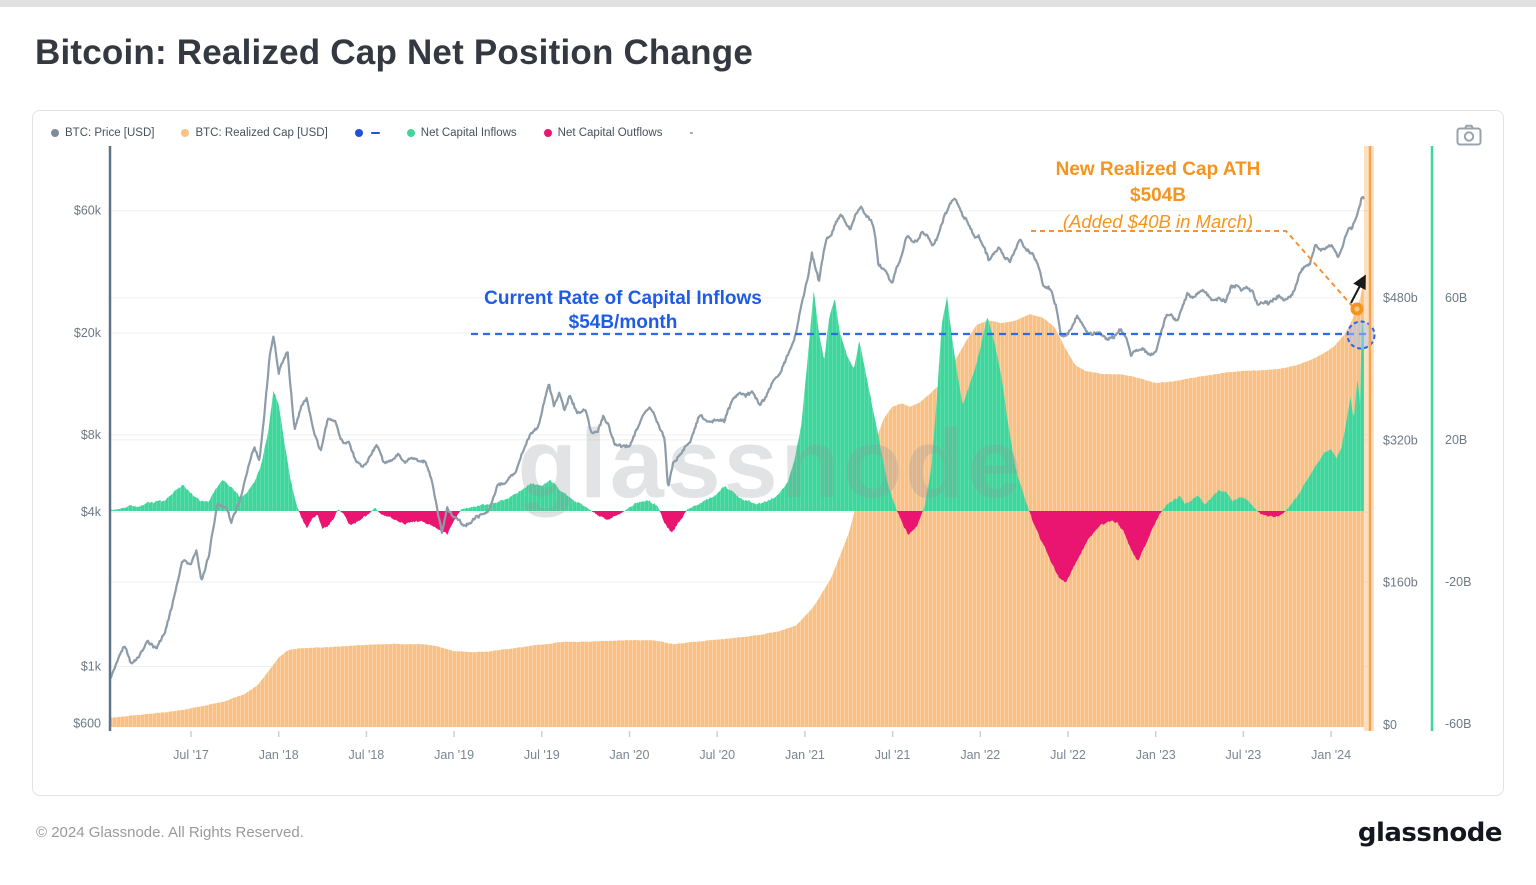 The image size is (1536, 885). What do you see at coordinates (542, 755) in the screenshot?
I see `x-axis-tick-label: Jul '19` at bounding box center [542, 755].